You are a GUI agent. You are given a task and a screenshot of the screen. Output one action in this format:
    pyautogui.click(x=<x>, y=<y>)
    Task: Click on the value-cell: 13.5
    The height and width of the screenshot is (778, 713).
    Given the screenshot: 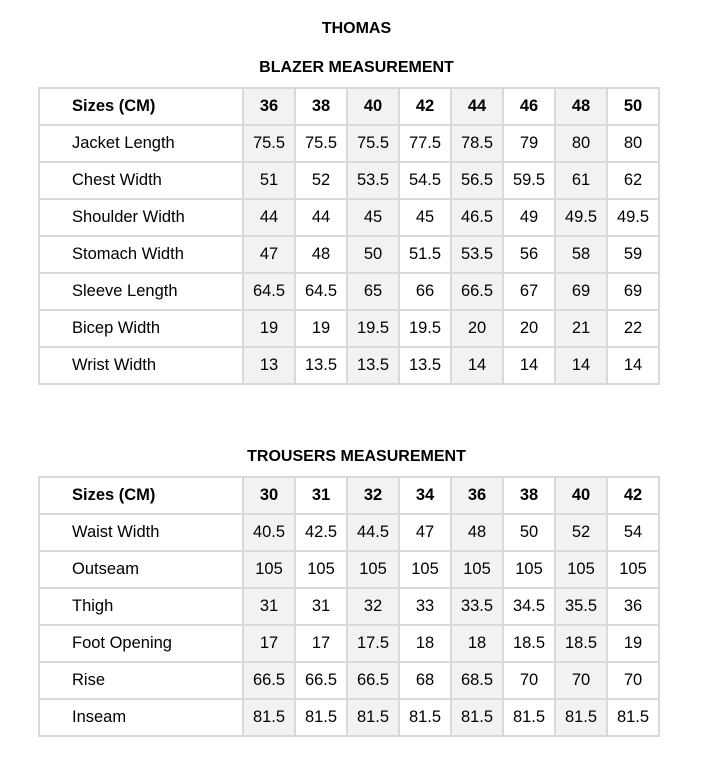 What is the action you would take?
    pyautogui.click(x=425, y=365)
    